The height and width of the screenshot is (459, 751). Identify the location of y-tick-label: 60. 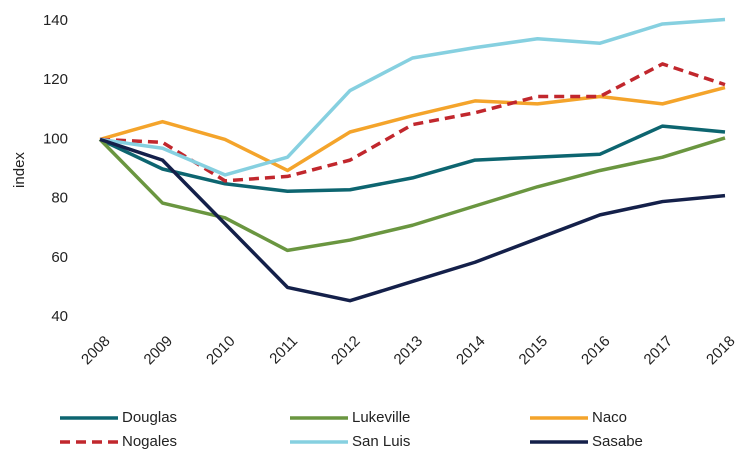
(59, 257).